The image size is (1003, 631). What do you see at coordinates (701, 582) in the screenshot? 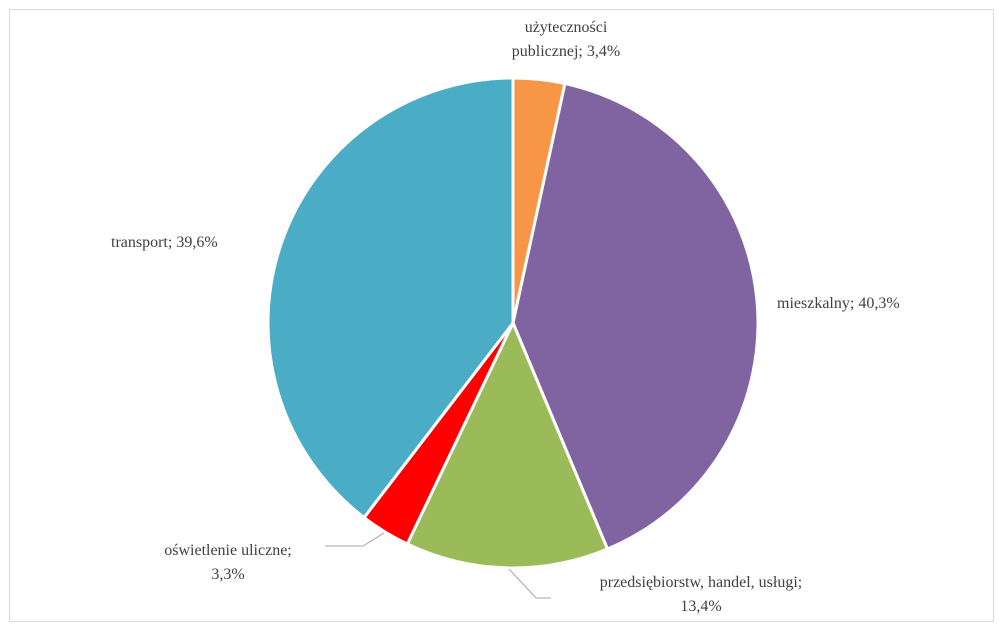
I see `data-label-line: przedsiębiorstw, handel, usługi;` at bounding box center [701, 582].